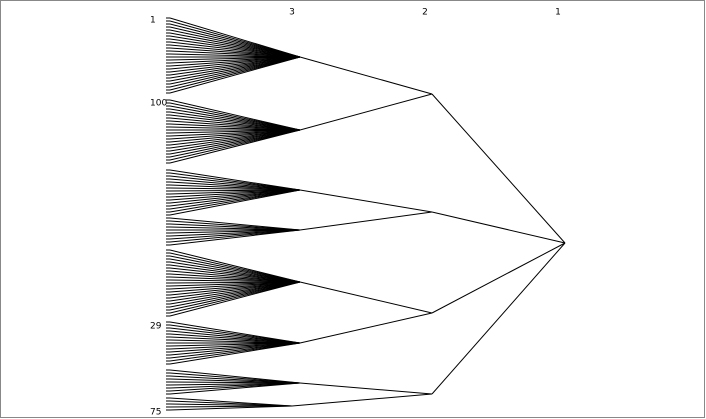  I want to click on level-label: 1, so click(558, 13).